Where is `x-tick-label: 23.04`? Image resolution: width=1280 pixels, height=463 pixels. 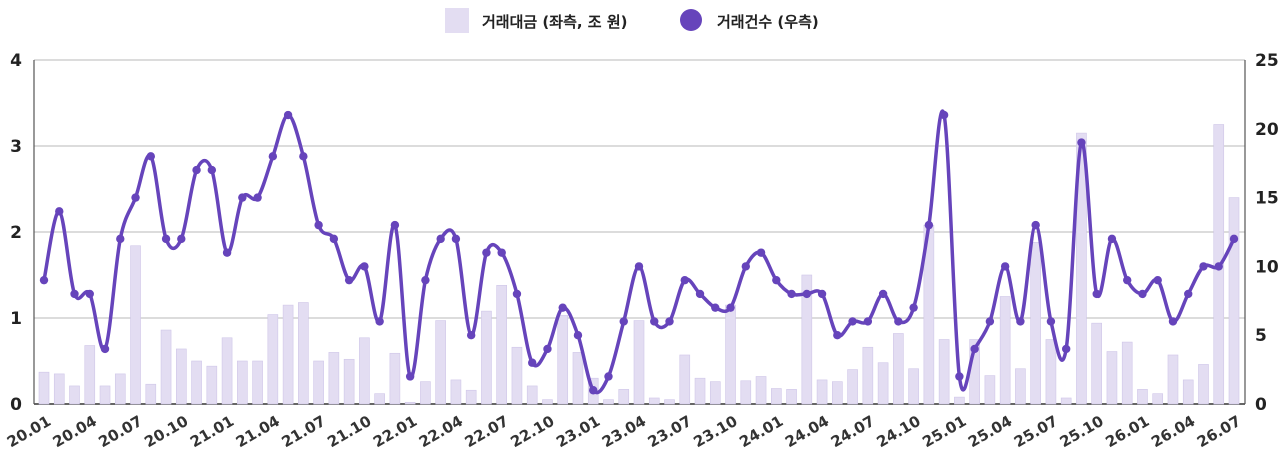
x-tick-label: 23.04 is located at coordinates (624, 431).